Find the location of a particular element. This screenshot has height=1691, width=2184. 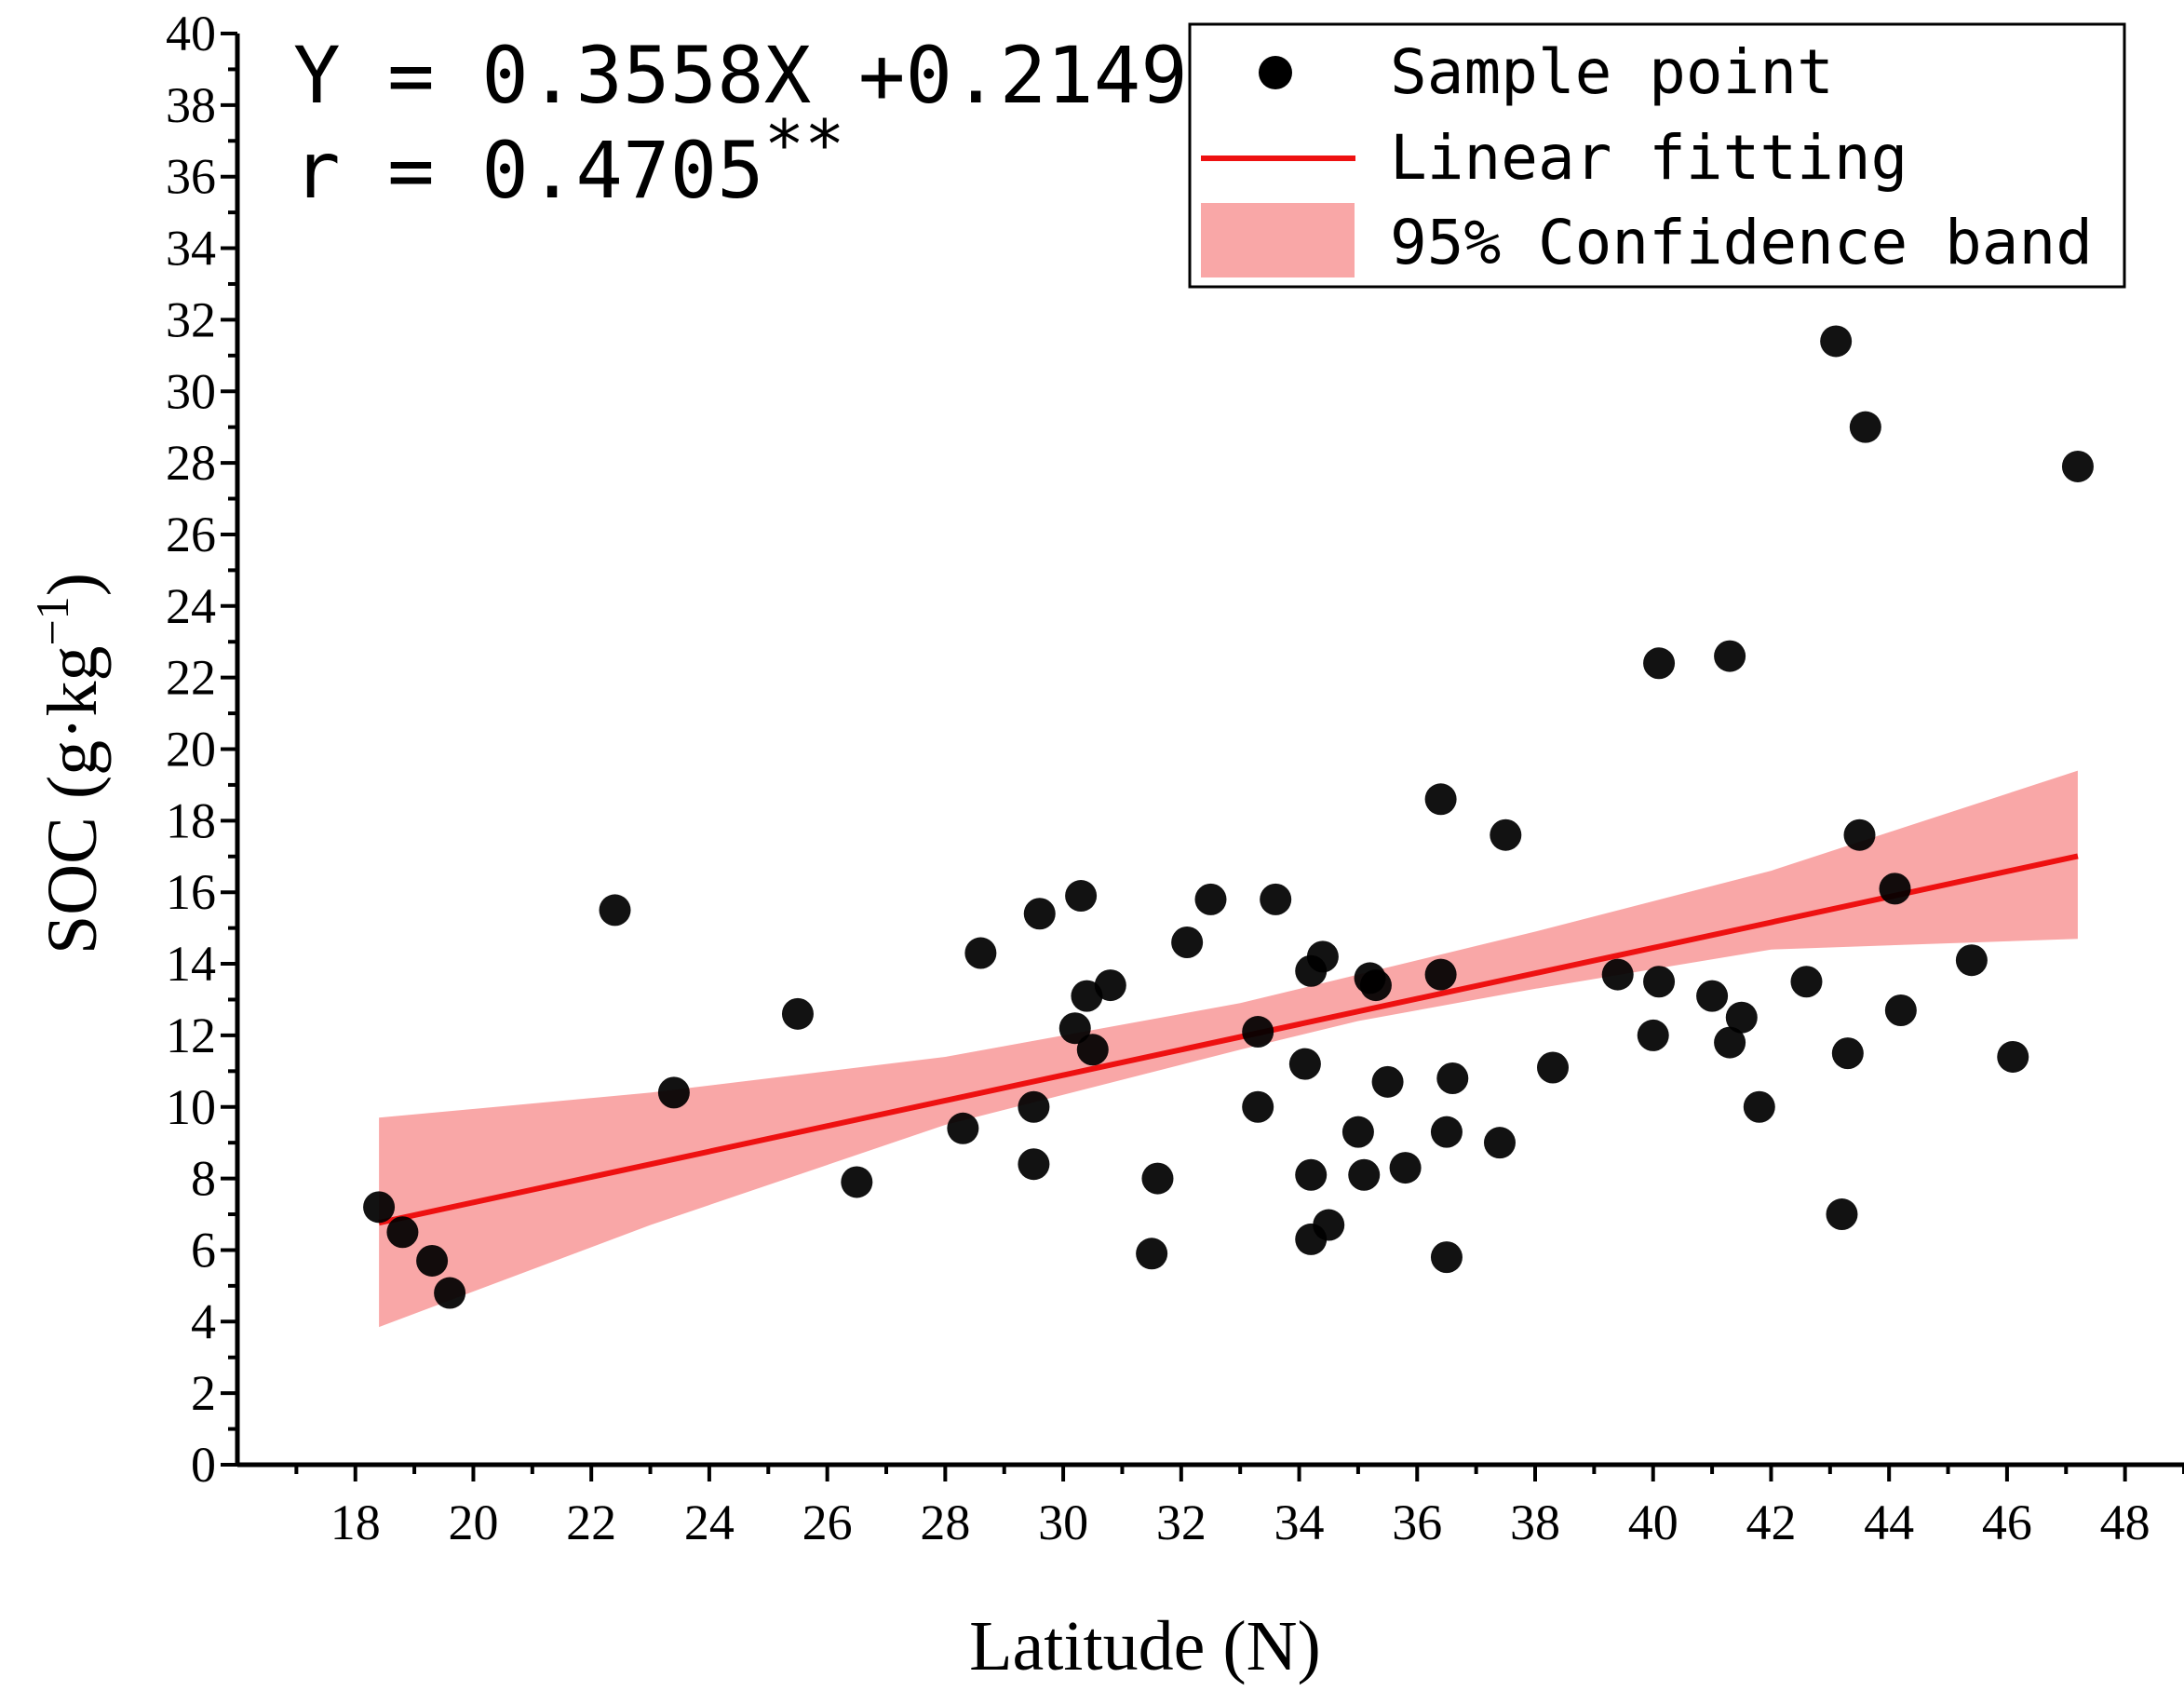

y-axis-title: SOC (g·kg−1) is located at coordinates (69, 763).